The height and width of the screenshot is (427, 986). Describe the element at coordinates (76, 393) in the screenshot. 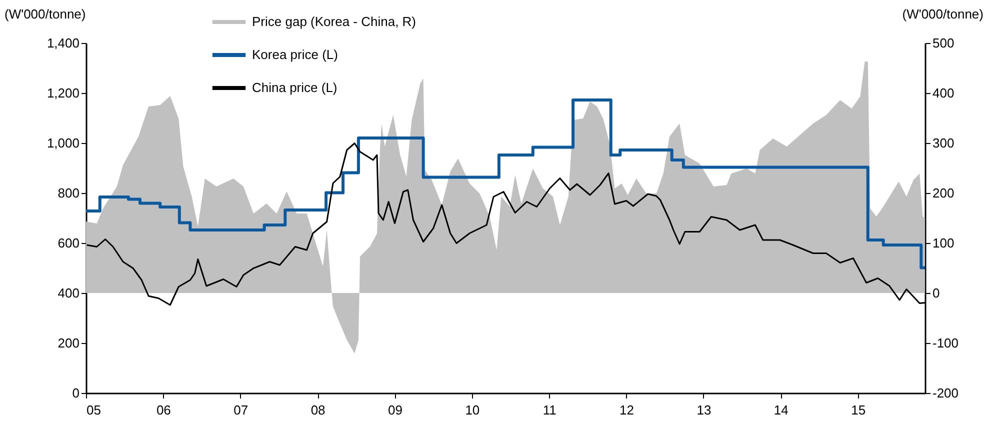

I see `y-tick-label: 0` at that location.